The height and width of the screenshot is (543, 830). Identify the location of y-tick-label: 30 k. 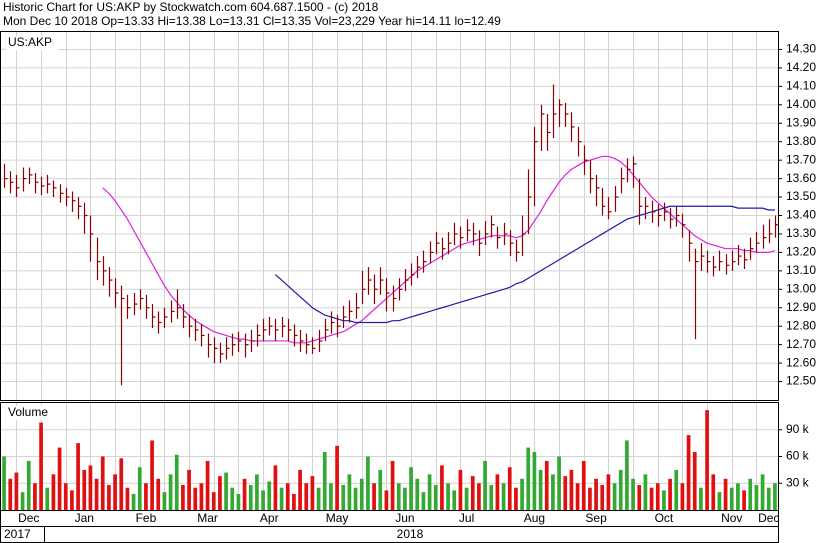
(798, 482).